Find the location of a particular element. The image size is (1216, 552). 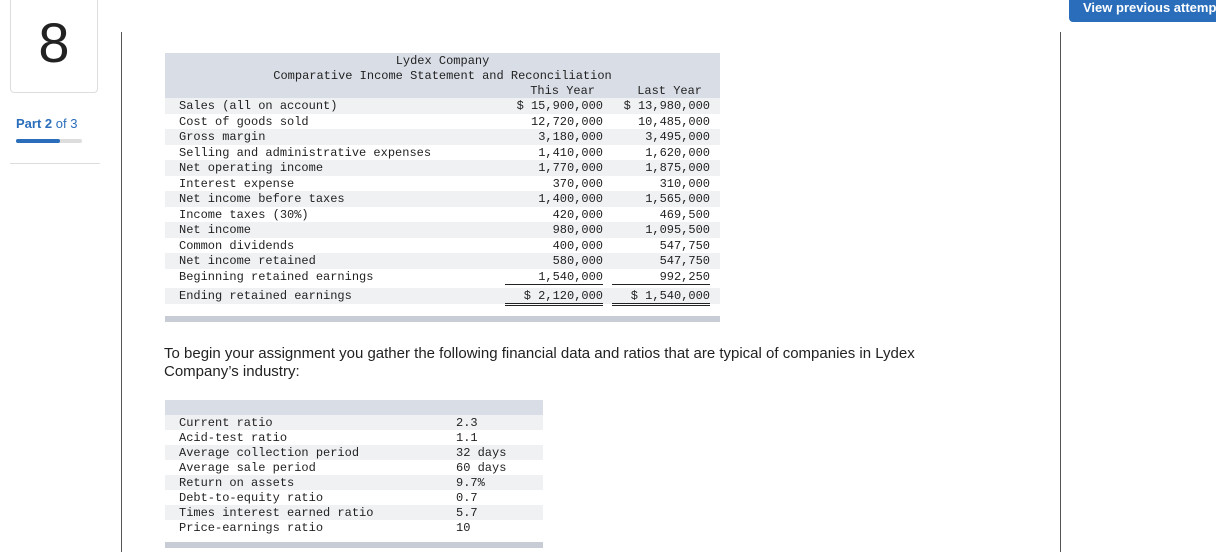

ratio-label: Times interest earned ratio is located at coordinates (276, 513).